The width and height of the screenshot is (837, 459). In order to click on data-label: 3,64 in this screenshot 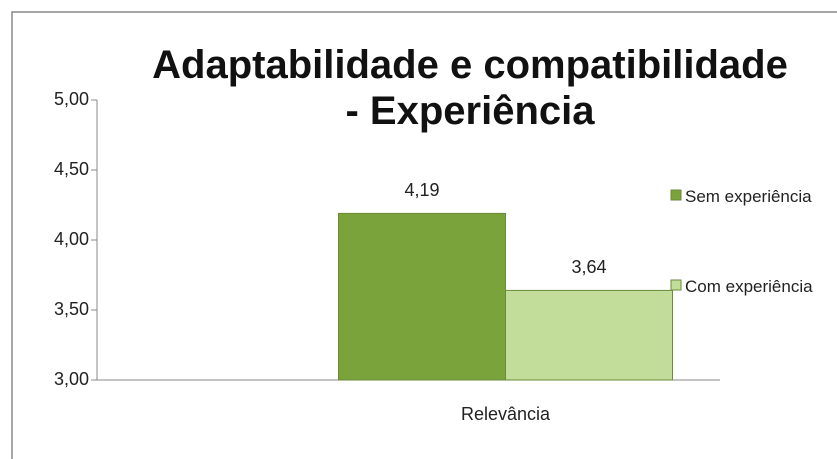, I will do `click(588, 267)`.